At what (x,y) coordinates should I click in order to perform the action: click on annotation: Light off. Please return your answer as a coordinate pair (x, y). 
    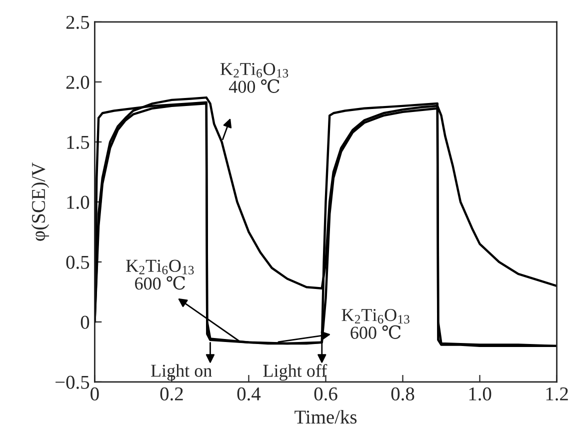
    Looking at the image, I should click on (295, 372).